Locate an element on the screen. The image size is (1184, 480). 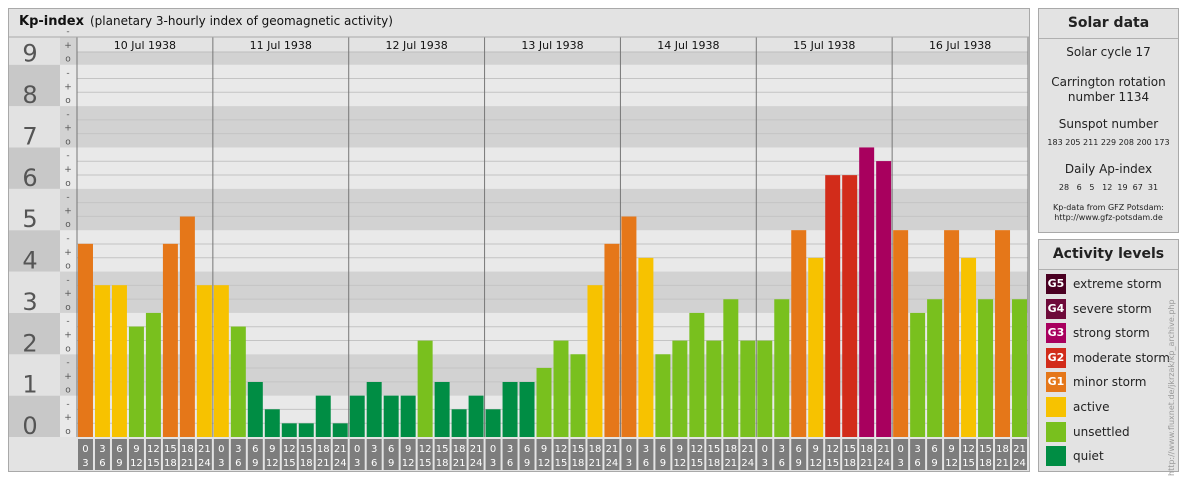
kp-tick-label: 3 is located at coordinates (29, 302).